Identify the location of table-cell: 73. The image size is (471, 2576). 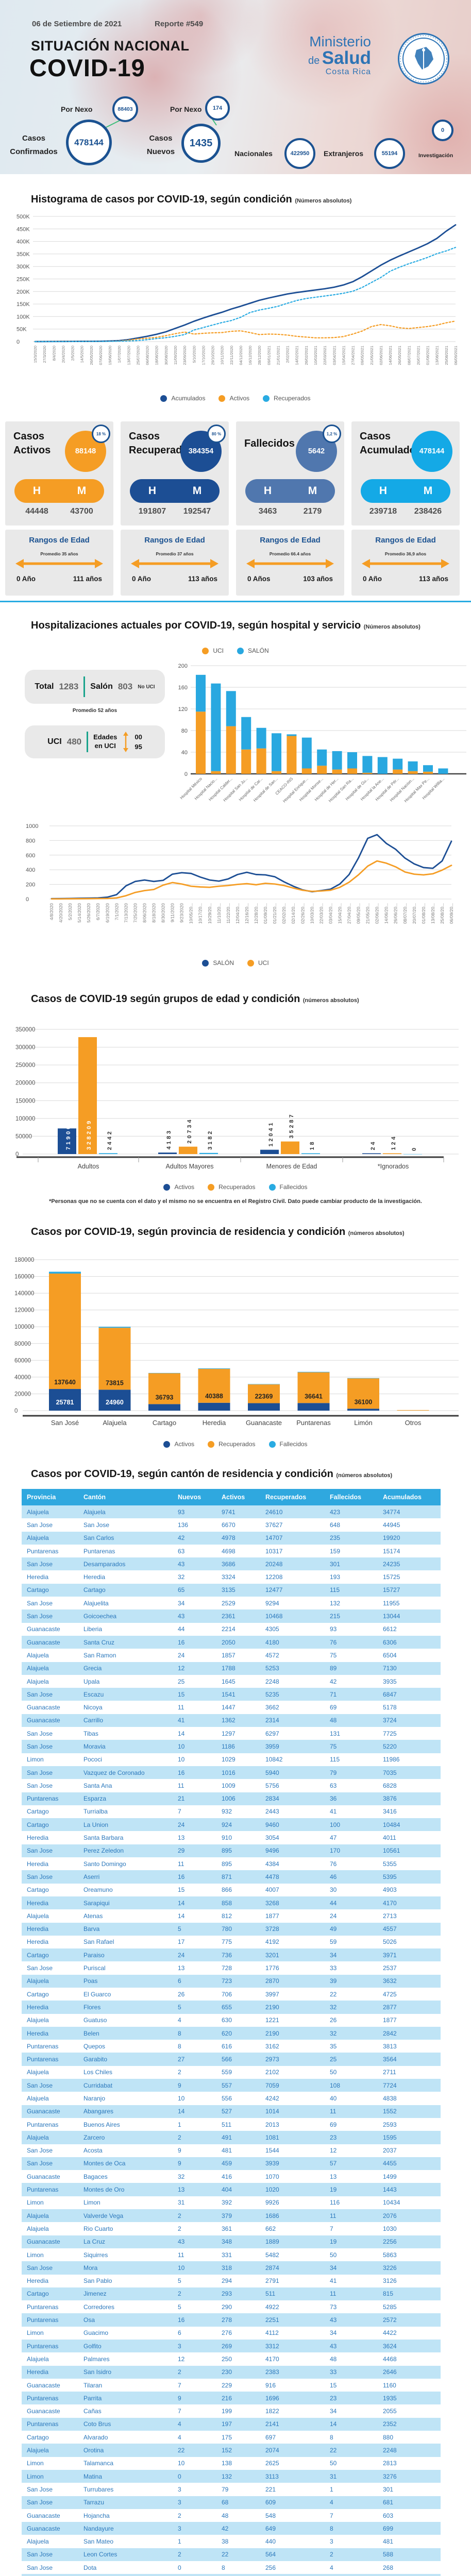
(351, 2307).